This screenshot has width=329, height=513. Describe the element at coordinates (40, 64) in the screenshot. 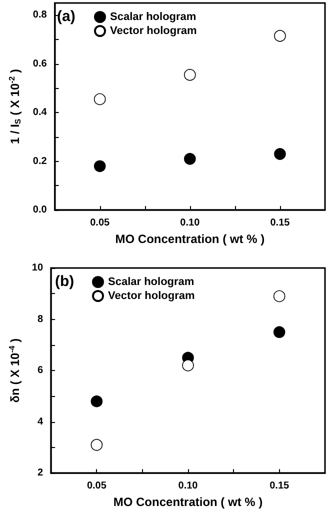

I see `y-tick-label: 0.6` at that location.